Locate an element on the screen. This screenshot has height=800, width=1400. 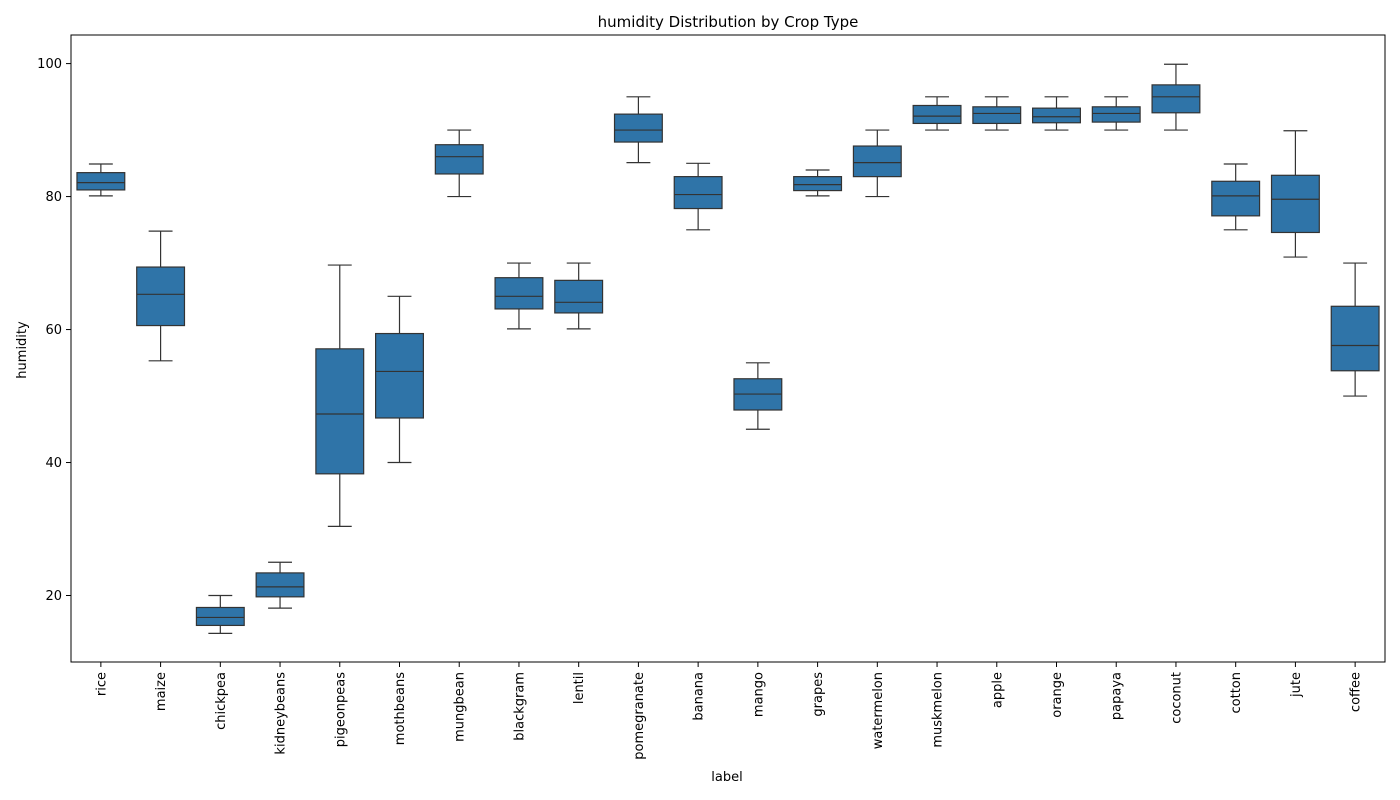
box-grapes is located at coordinates (818, 184).